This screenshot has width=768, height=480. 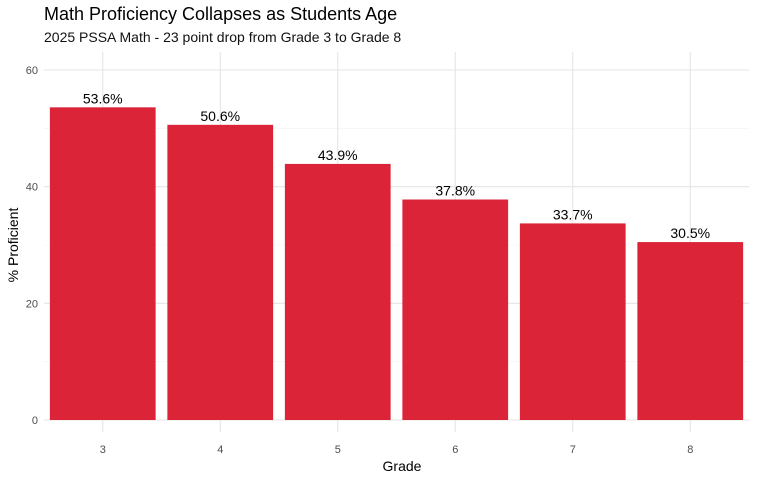 What do you see at coordinates (690, 233) in the screenshot?
I see `data-label: 30.5%` at bounding box center [690, 233].